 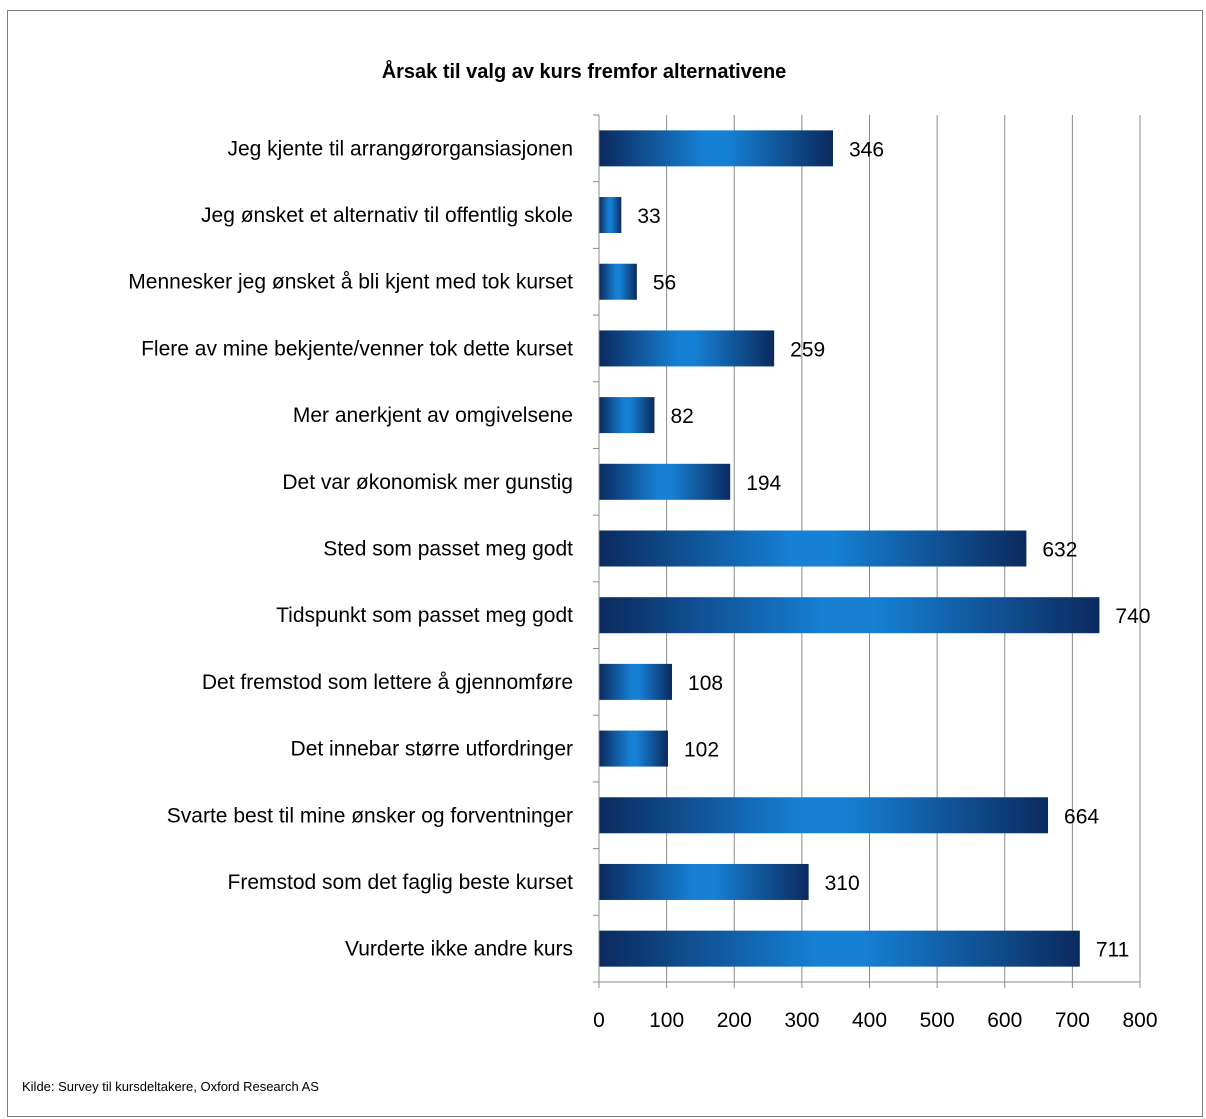 What do you see at coordinates (1132, 616) in the screenshot?
I see `data-label: 740` at bounding box center [1132, 616].